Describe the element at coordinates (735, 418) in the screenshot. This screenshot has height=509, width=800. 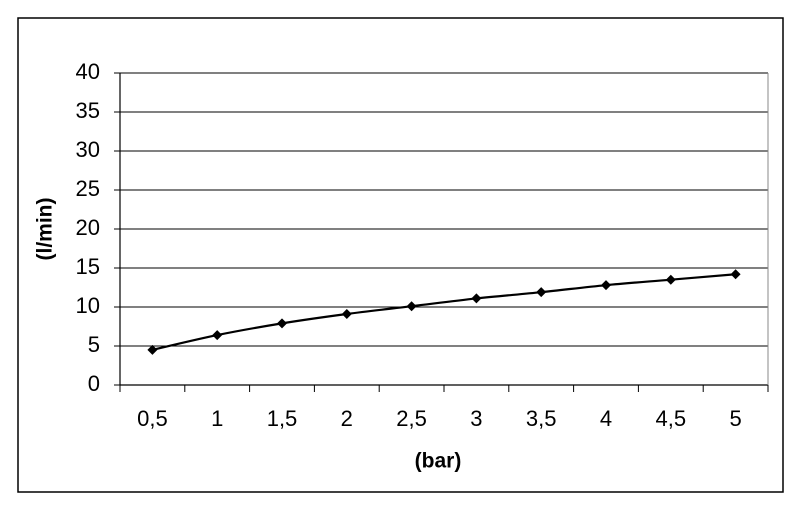
I see `x-tick-label: 5` at that location.